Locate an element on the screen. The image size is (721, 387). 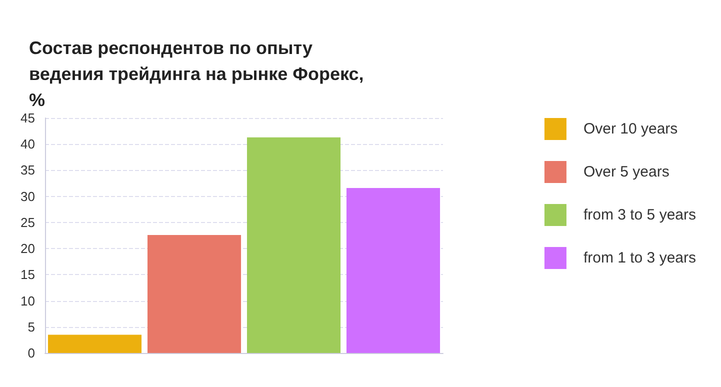
y-tick-label: 20 is located at coordinates (27, 248).